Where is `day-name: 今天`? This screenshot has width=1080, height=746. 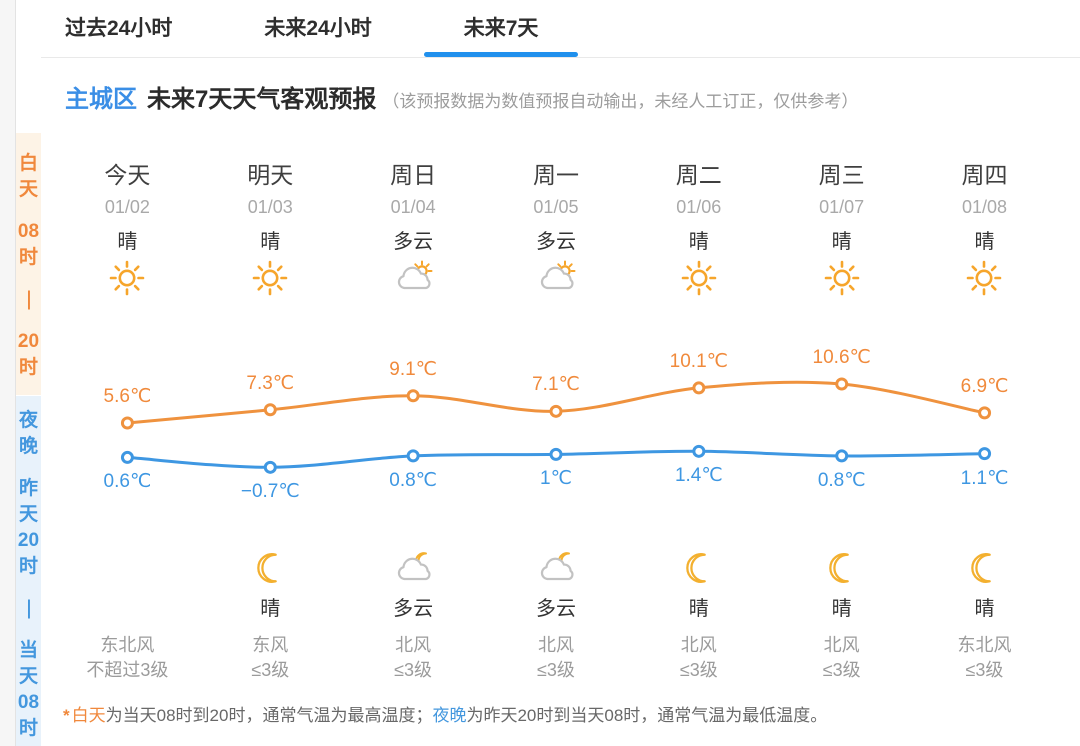 day-name: 今天 is located at coordinates (127, 175).